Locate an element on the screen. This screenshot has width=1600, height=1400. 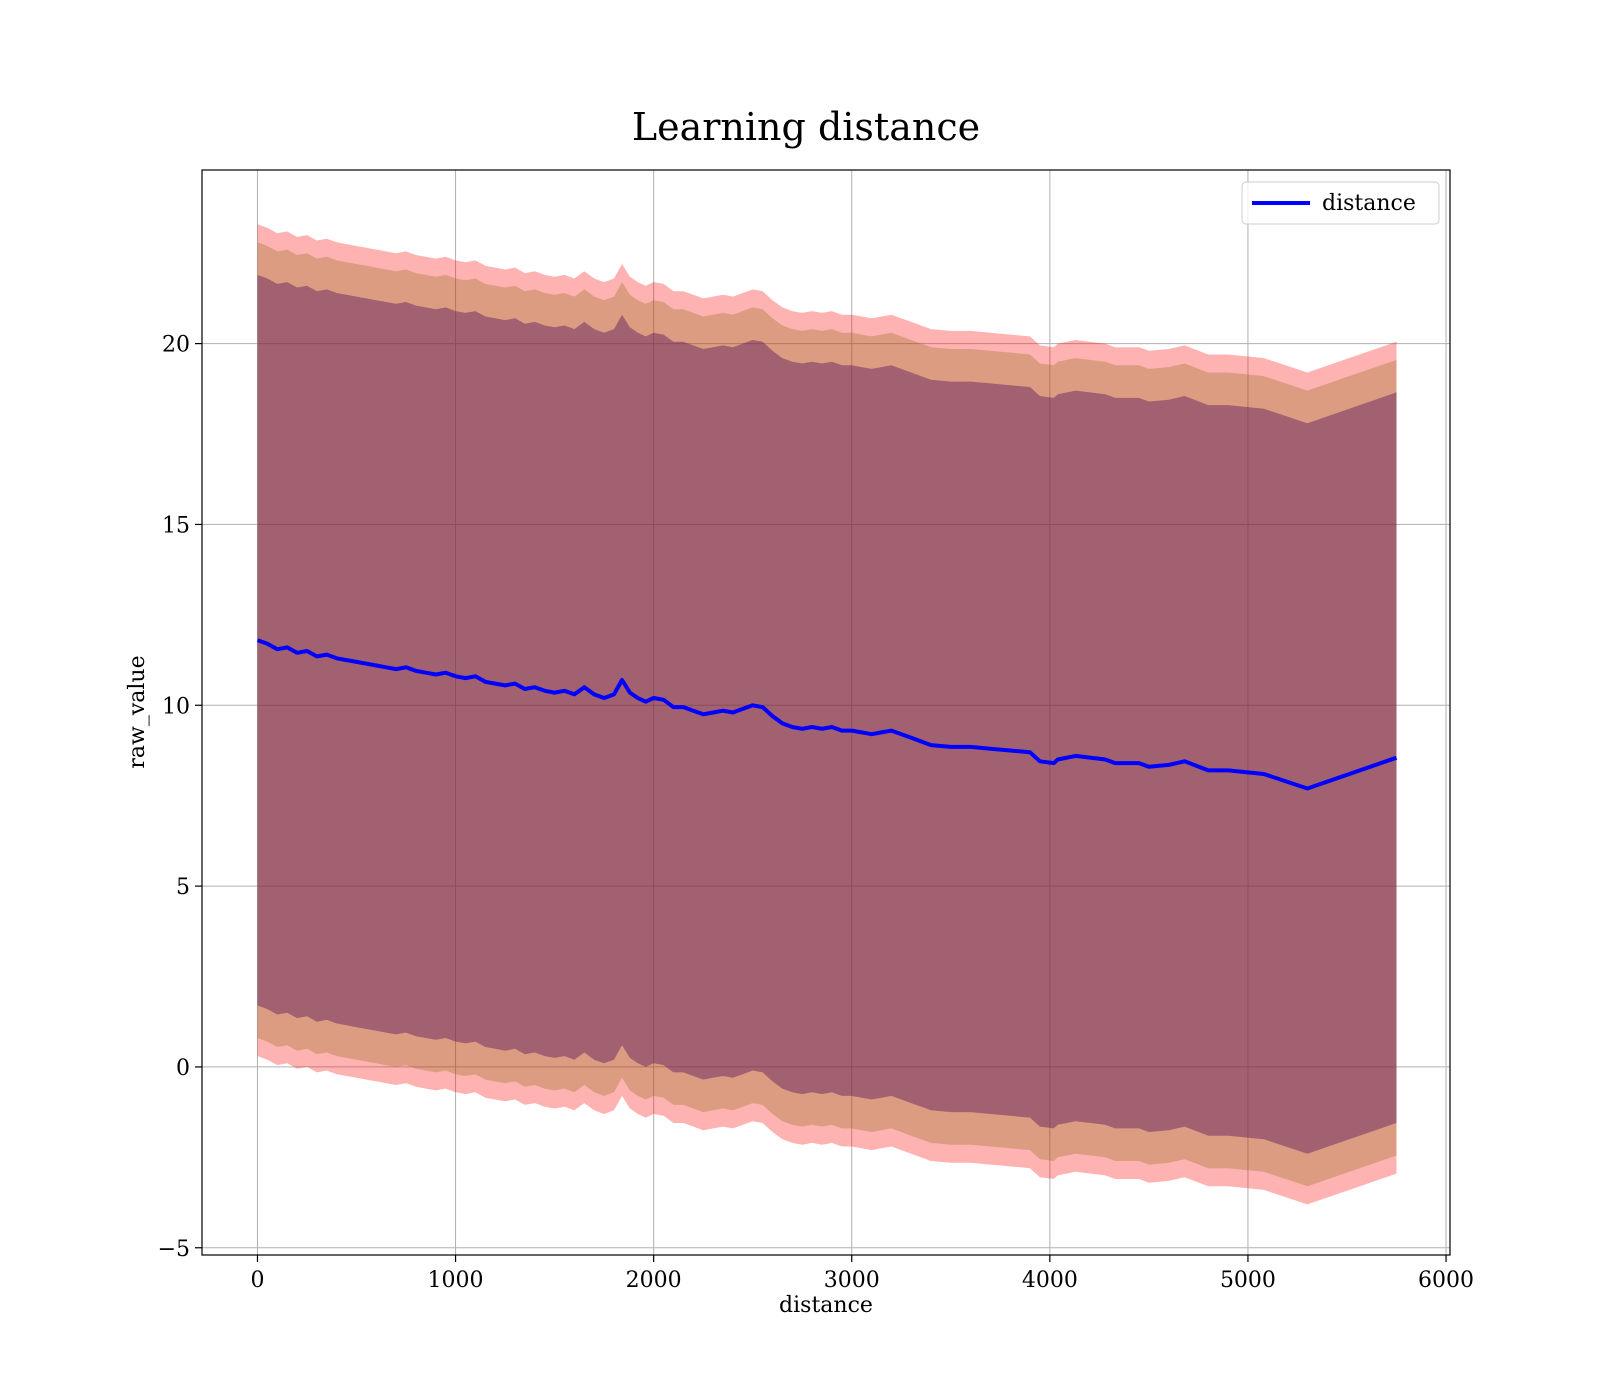
y-axis-ticks: −5 0 5 10 15 20 is located at coordinates (180, 797).